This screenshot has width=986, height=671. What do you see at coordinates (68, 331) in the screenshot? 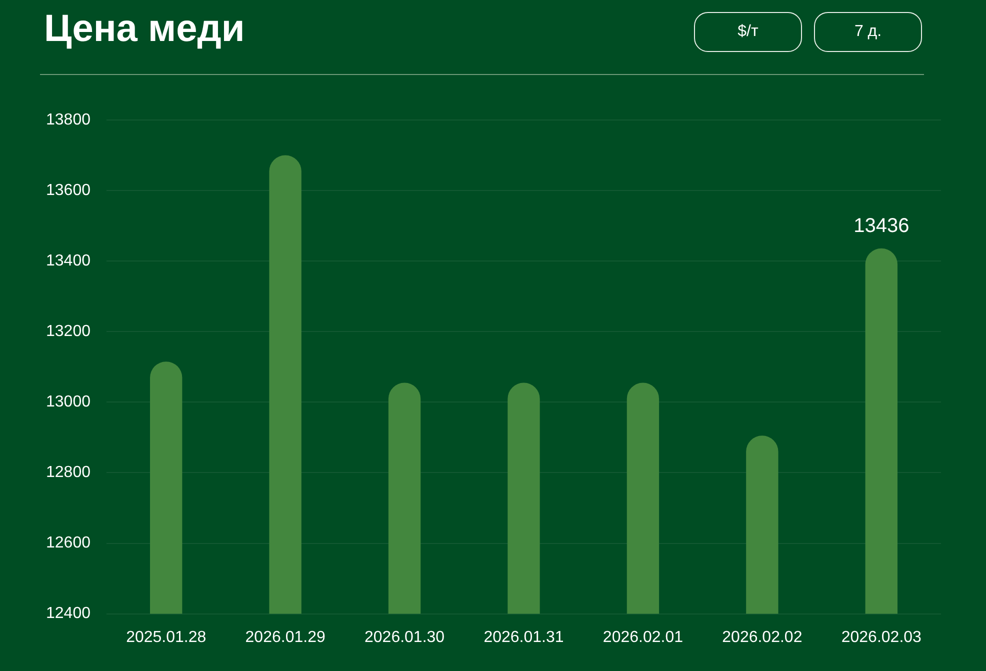
I see `y-tick-label: 13200` at bounding box center [68, 331].